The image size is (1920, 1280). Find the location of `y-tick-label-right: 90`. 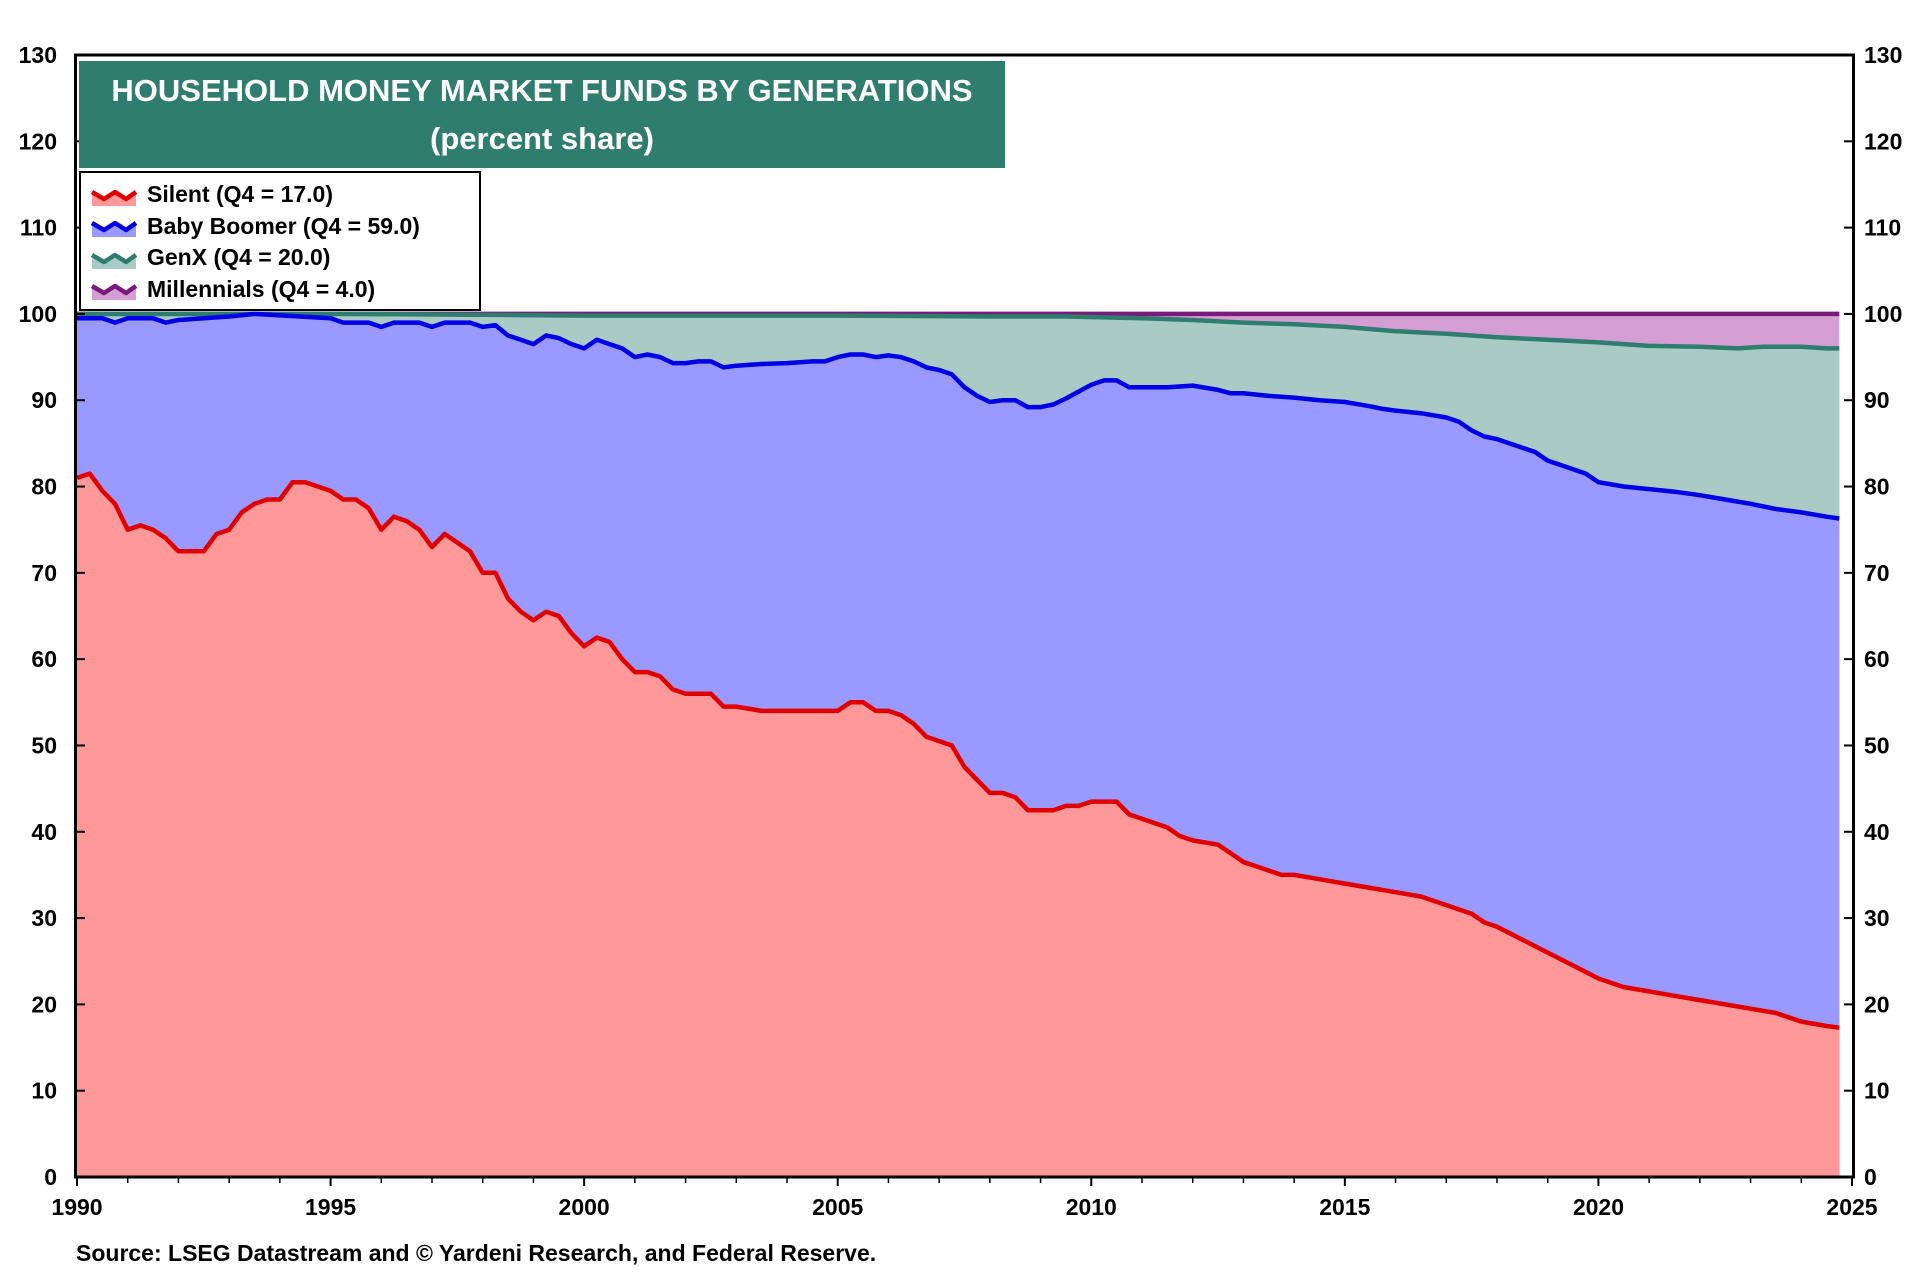

y-tick-label-right: 90 is located at coordinates (1877, 400).